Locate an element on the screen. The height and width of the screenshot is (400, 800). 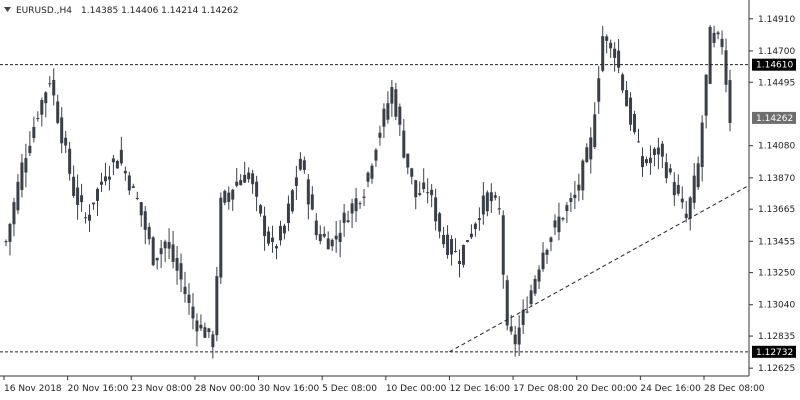
resistance-price-label: 1.14610 is located at coordinates (774, 64).